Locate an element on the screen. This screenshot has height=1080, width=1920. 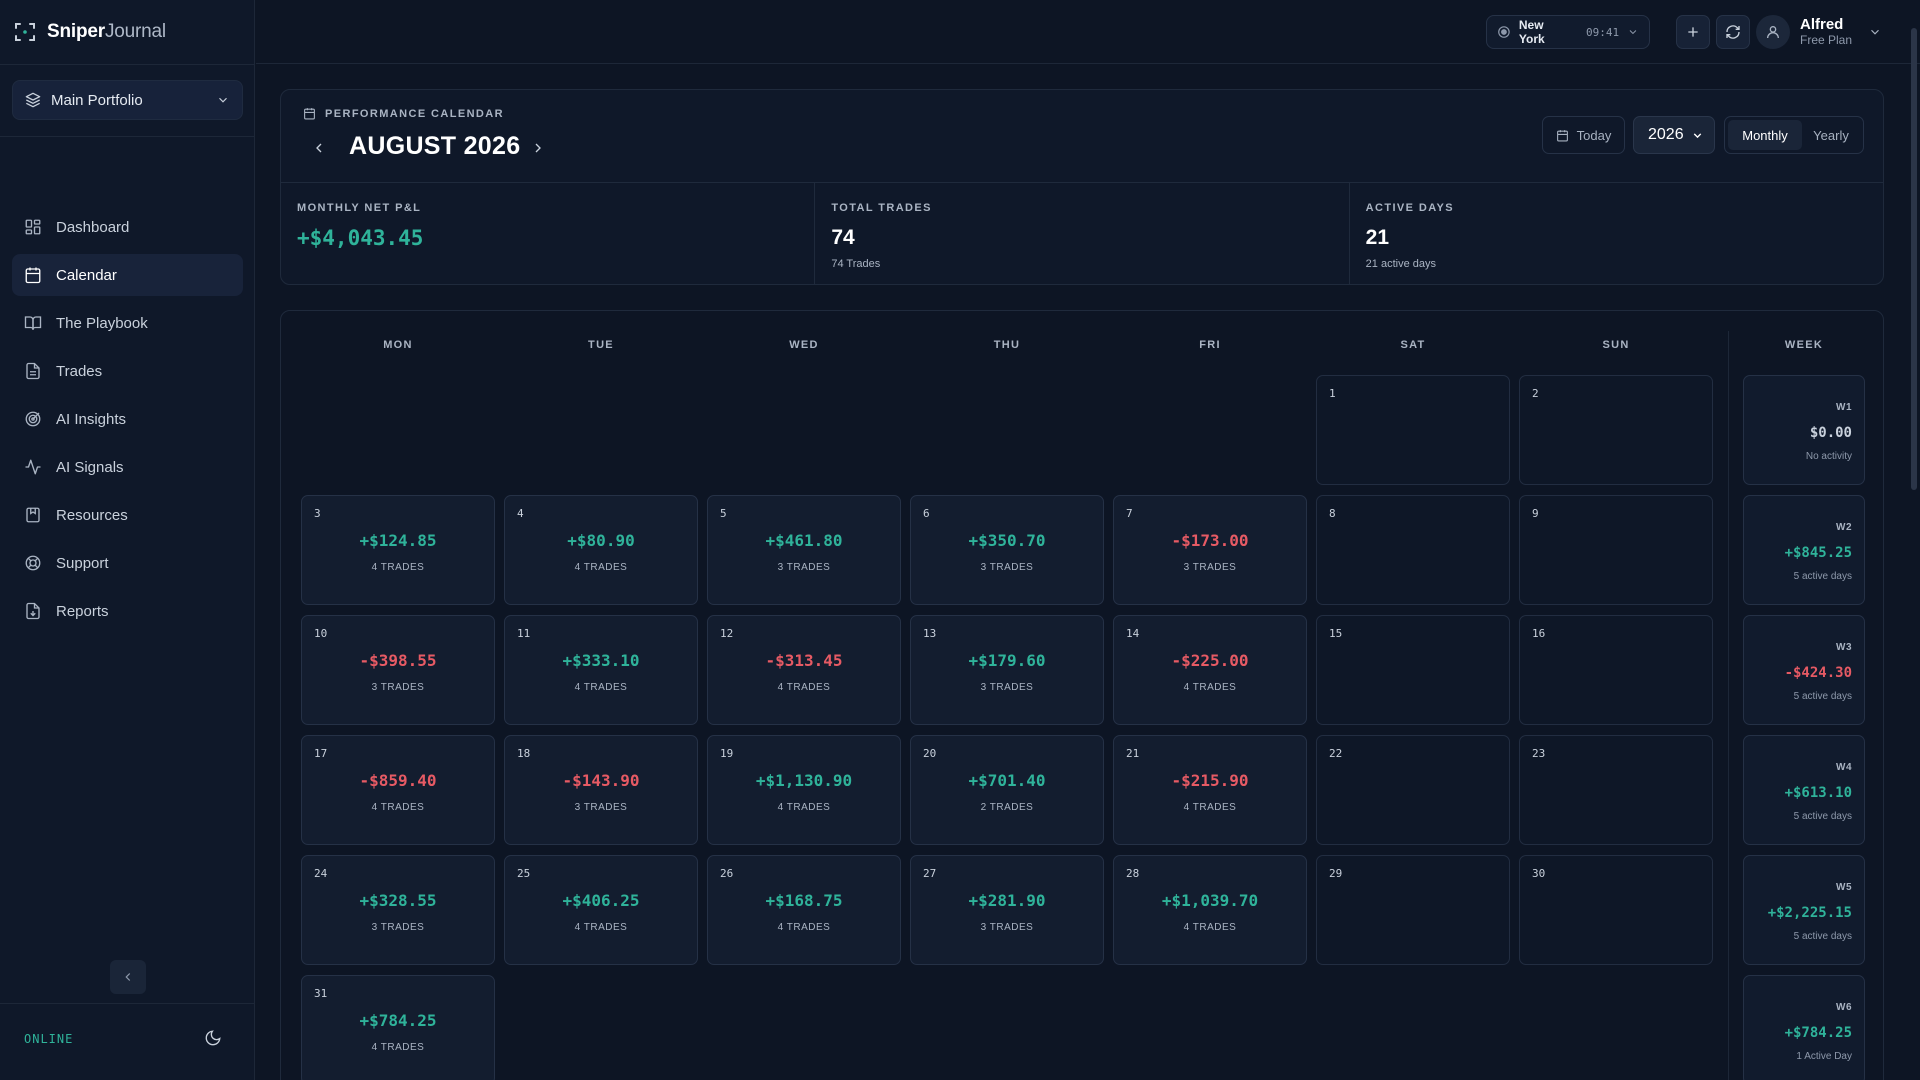
sidebar-item-trades: Trades is located at coordinates (127, 371).